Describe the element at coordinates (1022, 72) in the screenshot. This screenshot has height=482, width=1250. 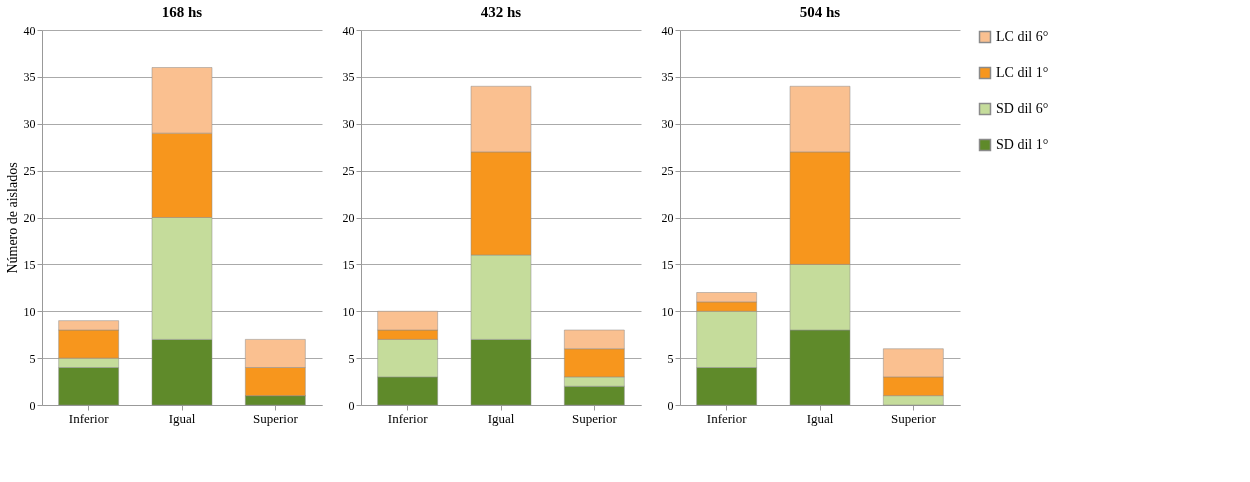
I see `legend-label: LC dil 1°` at that location.